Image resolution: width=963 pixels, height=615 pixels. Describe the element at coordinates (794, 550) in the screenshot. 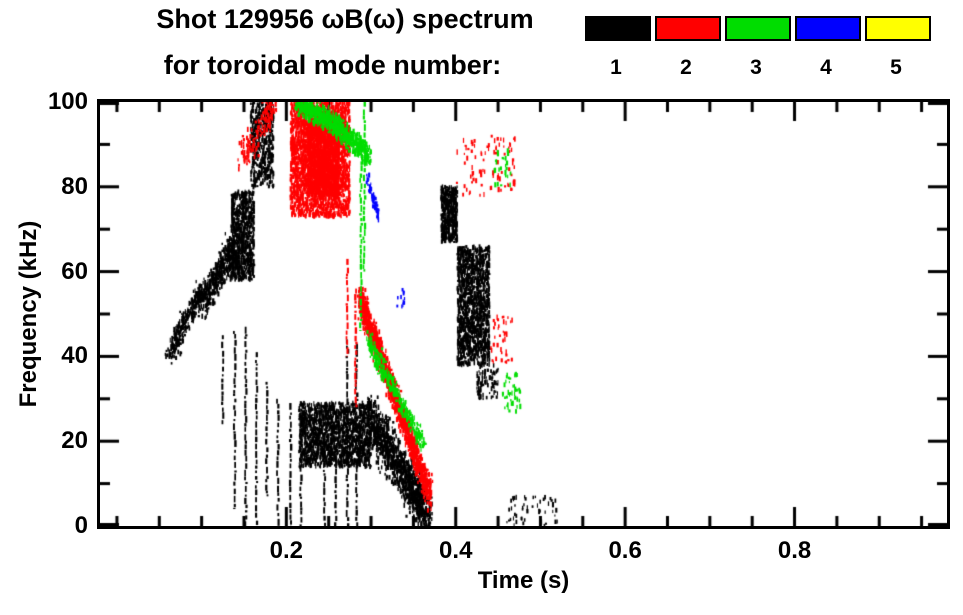

I see `x-tick-label: 0.8` at that location.